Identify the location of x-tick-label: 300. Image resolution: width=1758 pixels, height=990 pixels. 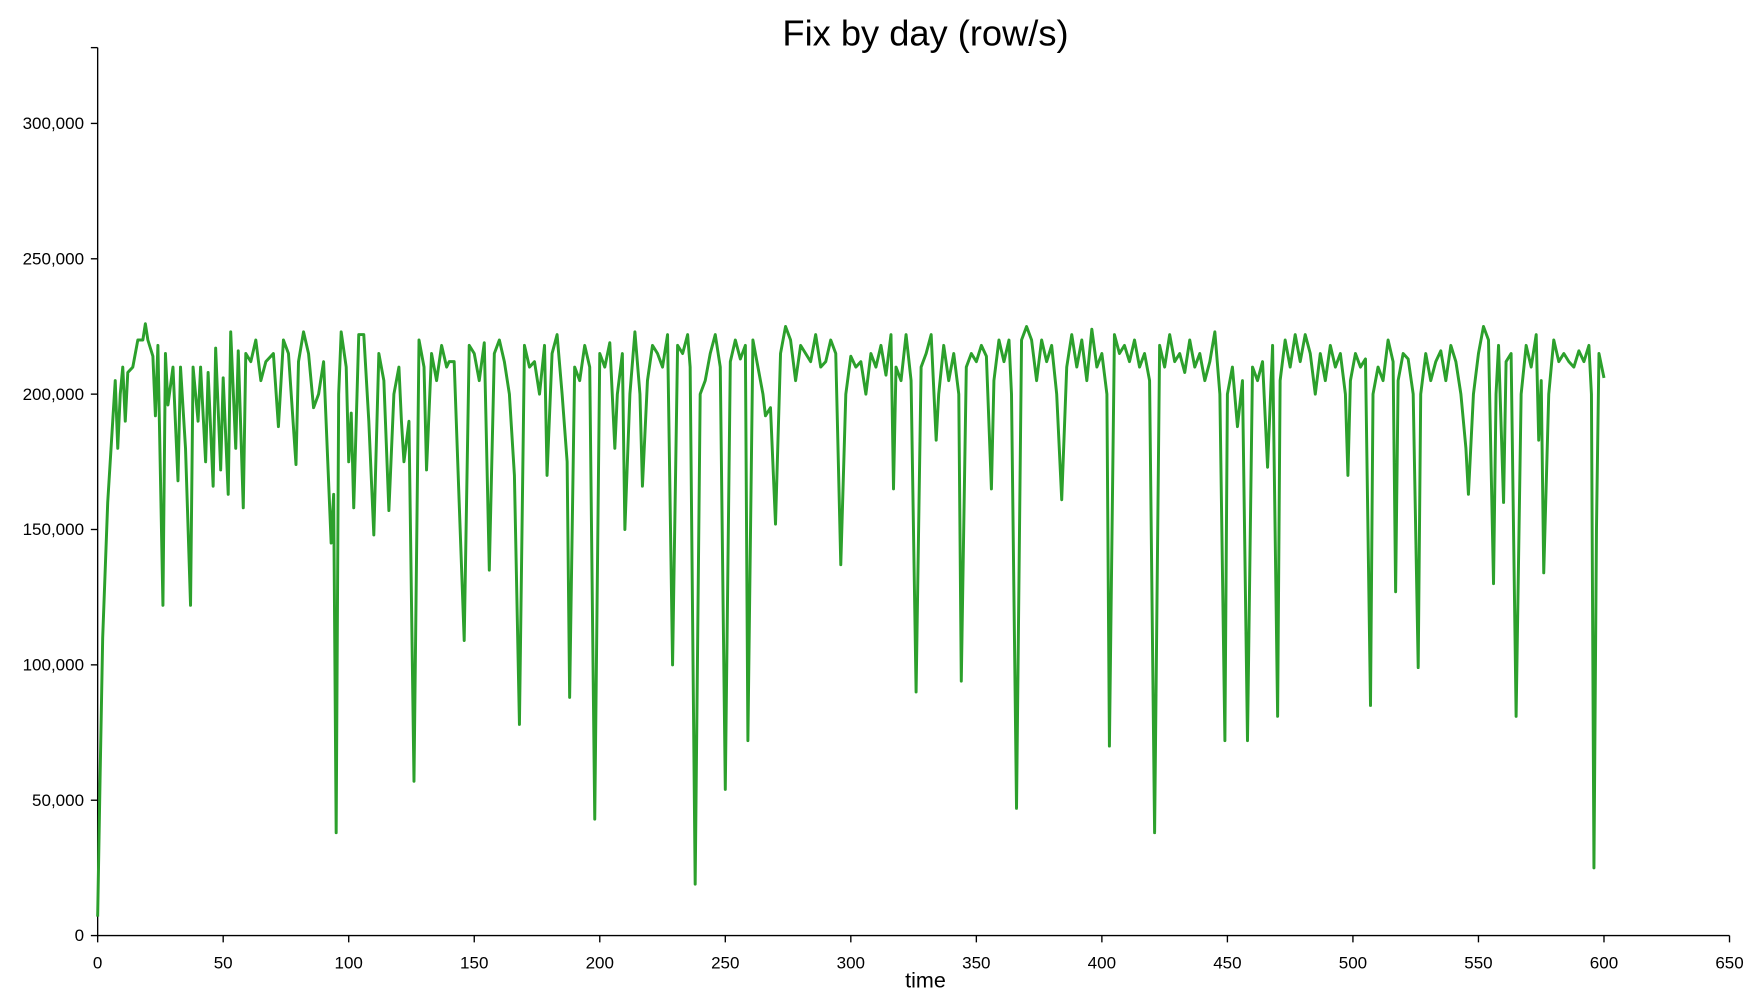
(851, 962).